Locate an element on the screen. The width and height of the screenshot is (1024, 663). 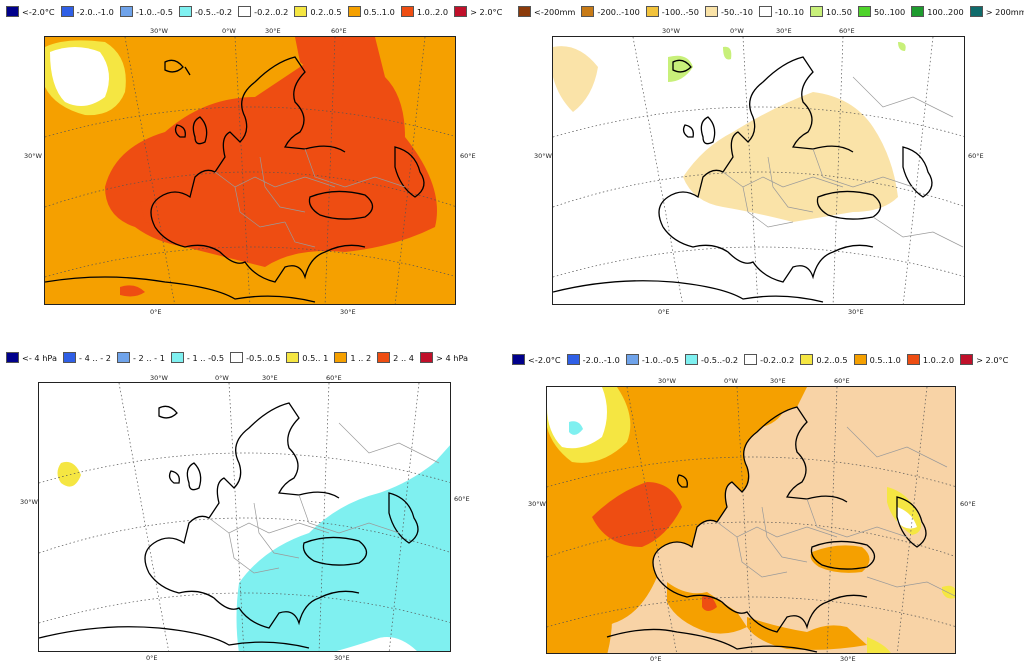
legend-item: > 4 hPa is located at coordinates (444, 357).